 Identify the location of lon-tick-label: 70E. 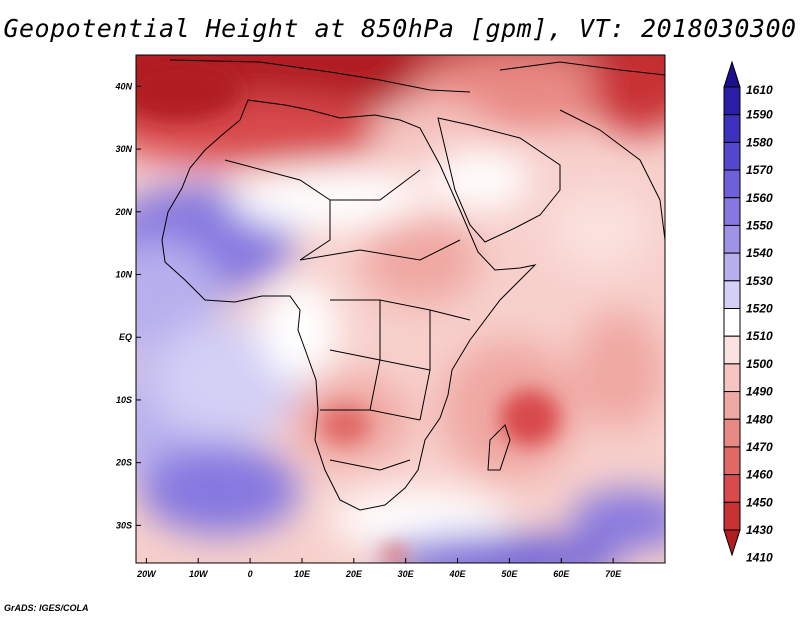
(613, 574).